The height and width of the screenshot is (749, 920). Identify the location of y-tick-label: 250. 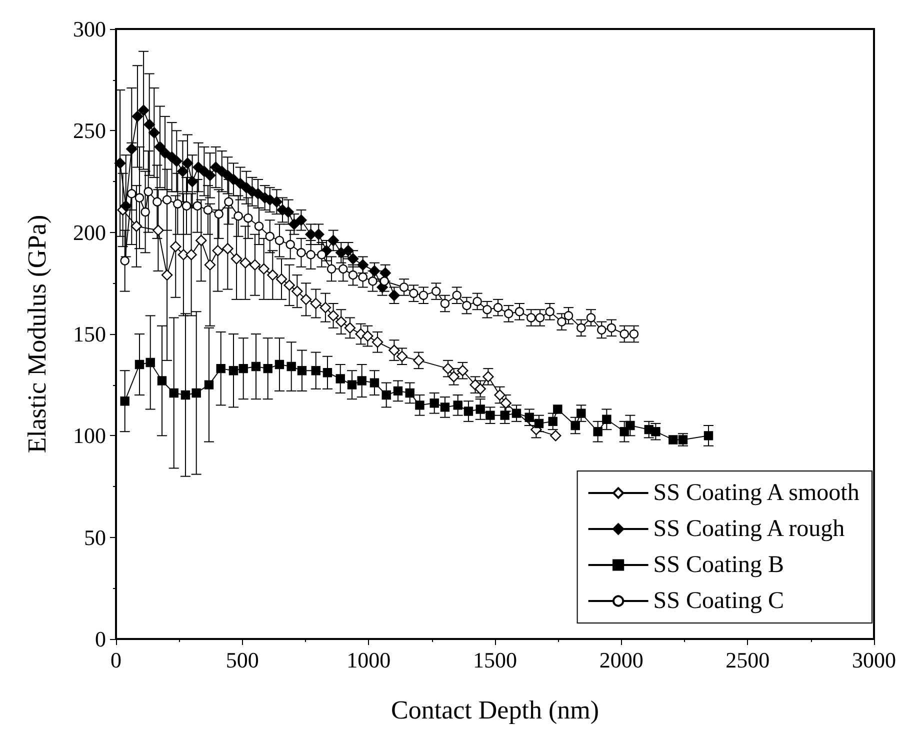
(89, 131).